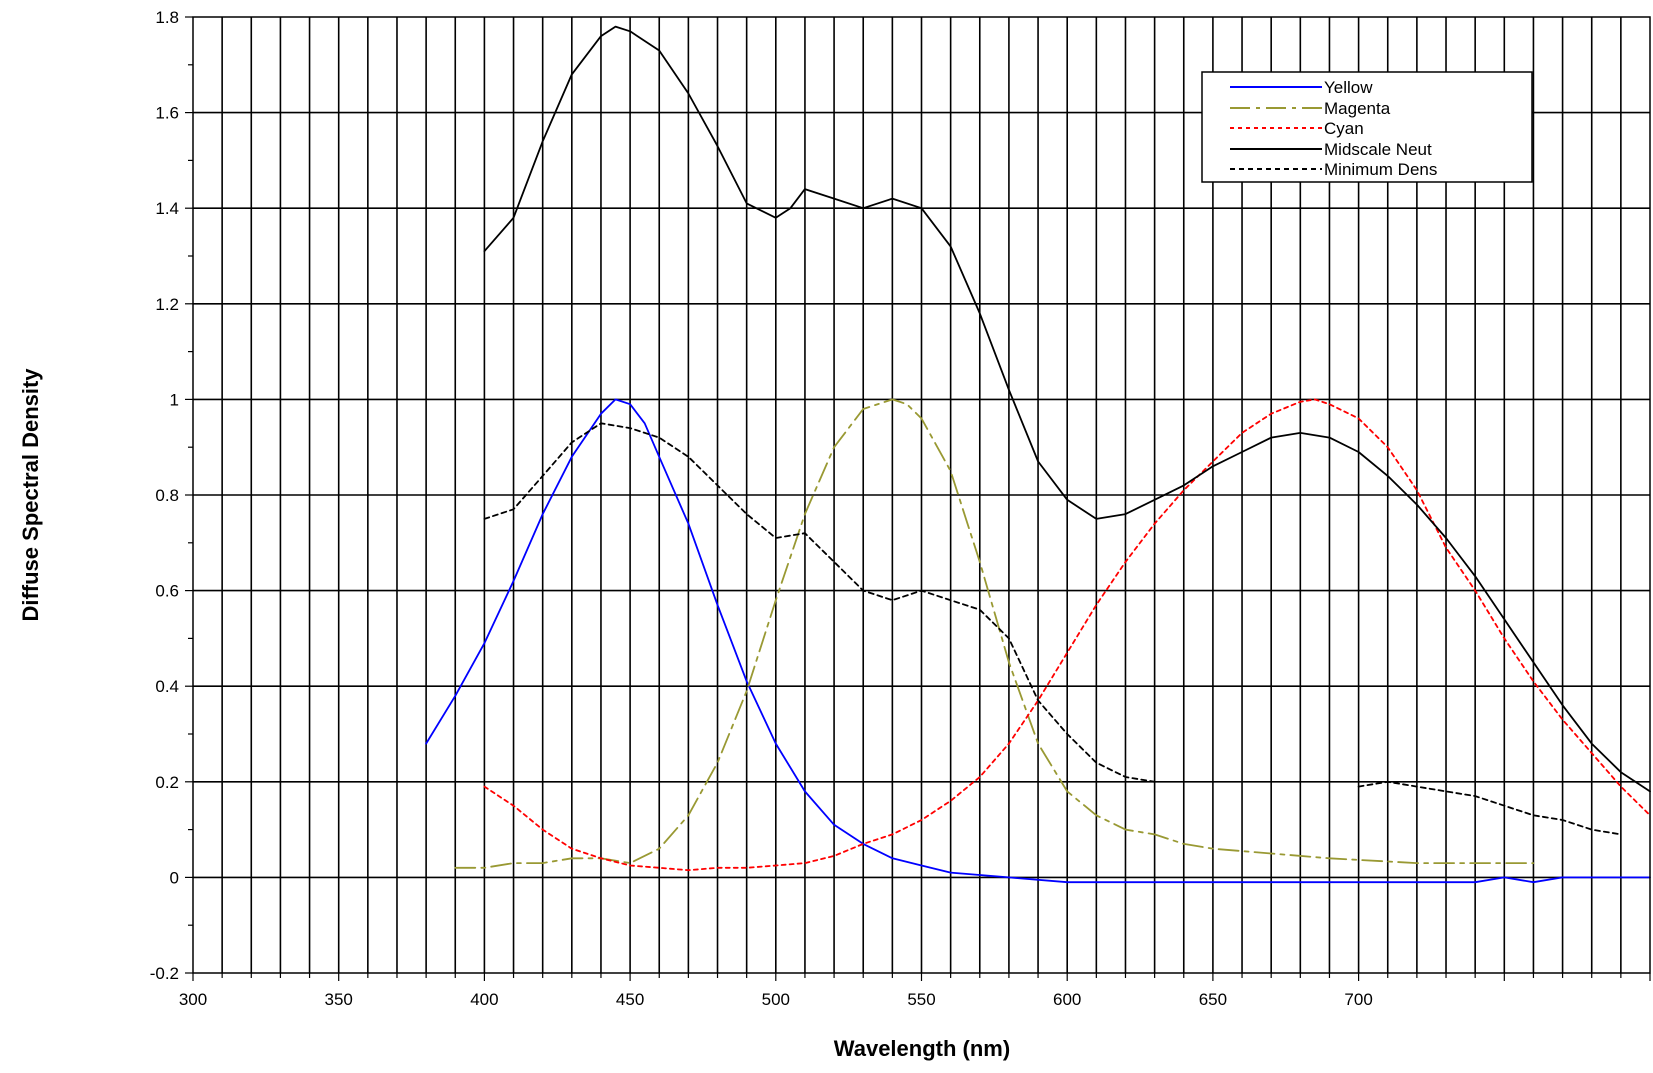 Image resolution: width=1653 pixels, height=1073 pixels. I want to click on x-tick-label: 700, so click(1358, 999).